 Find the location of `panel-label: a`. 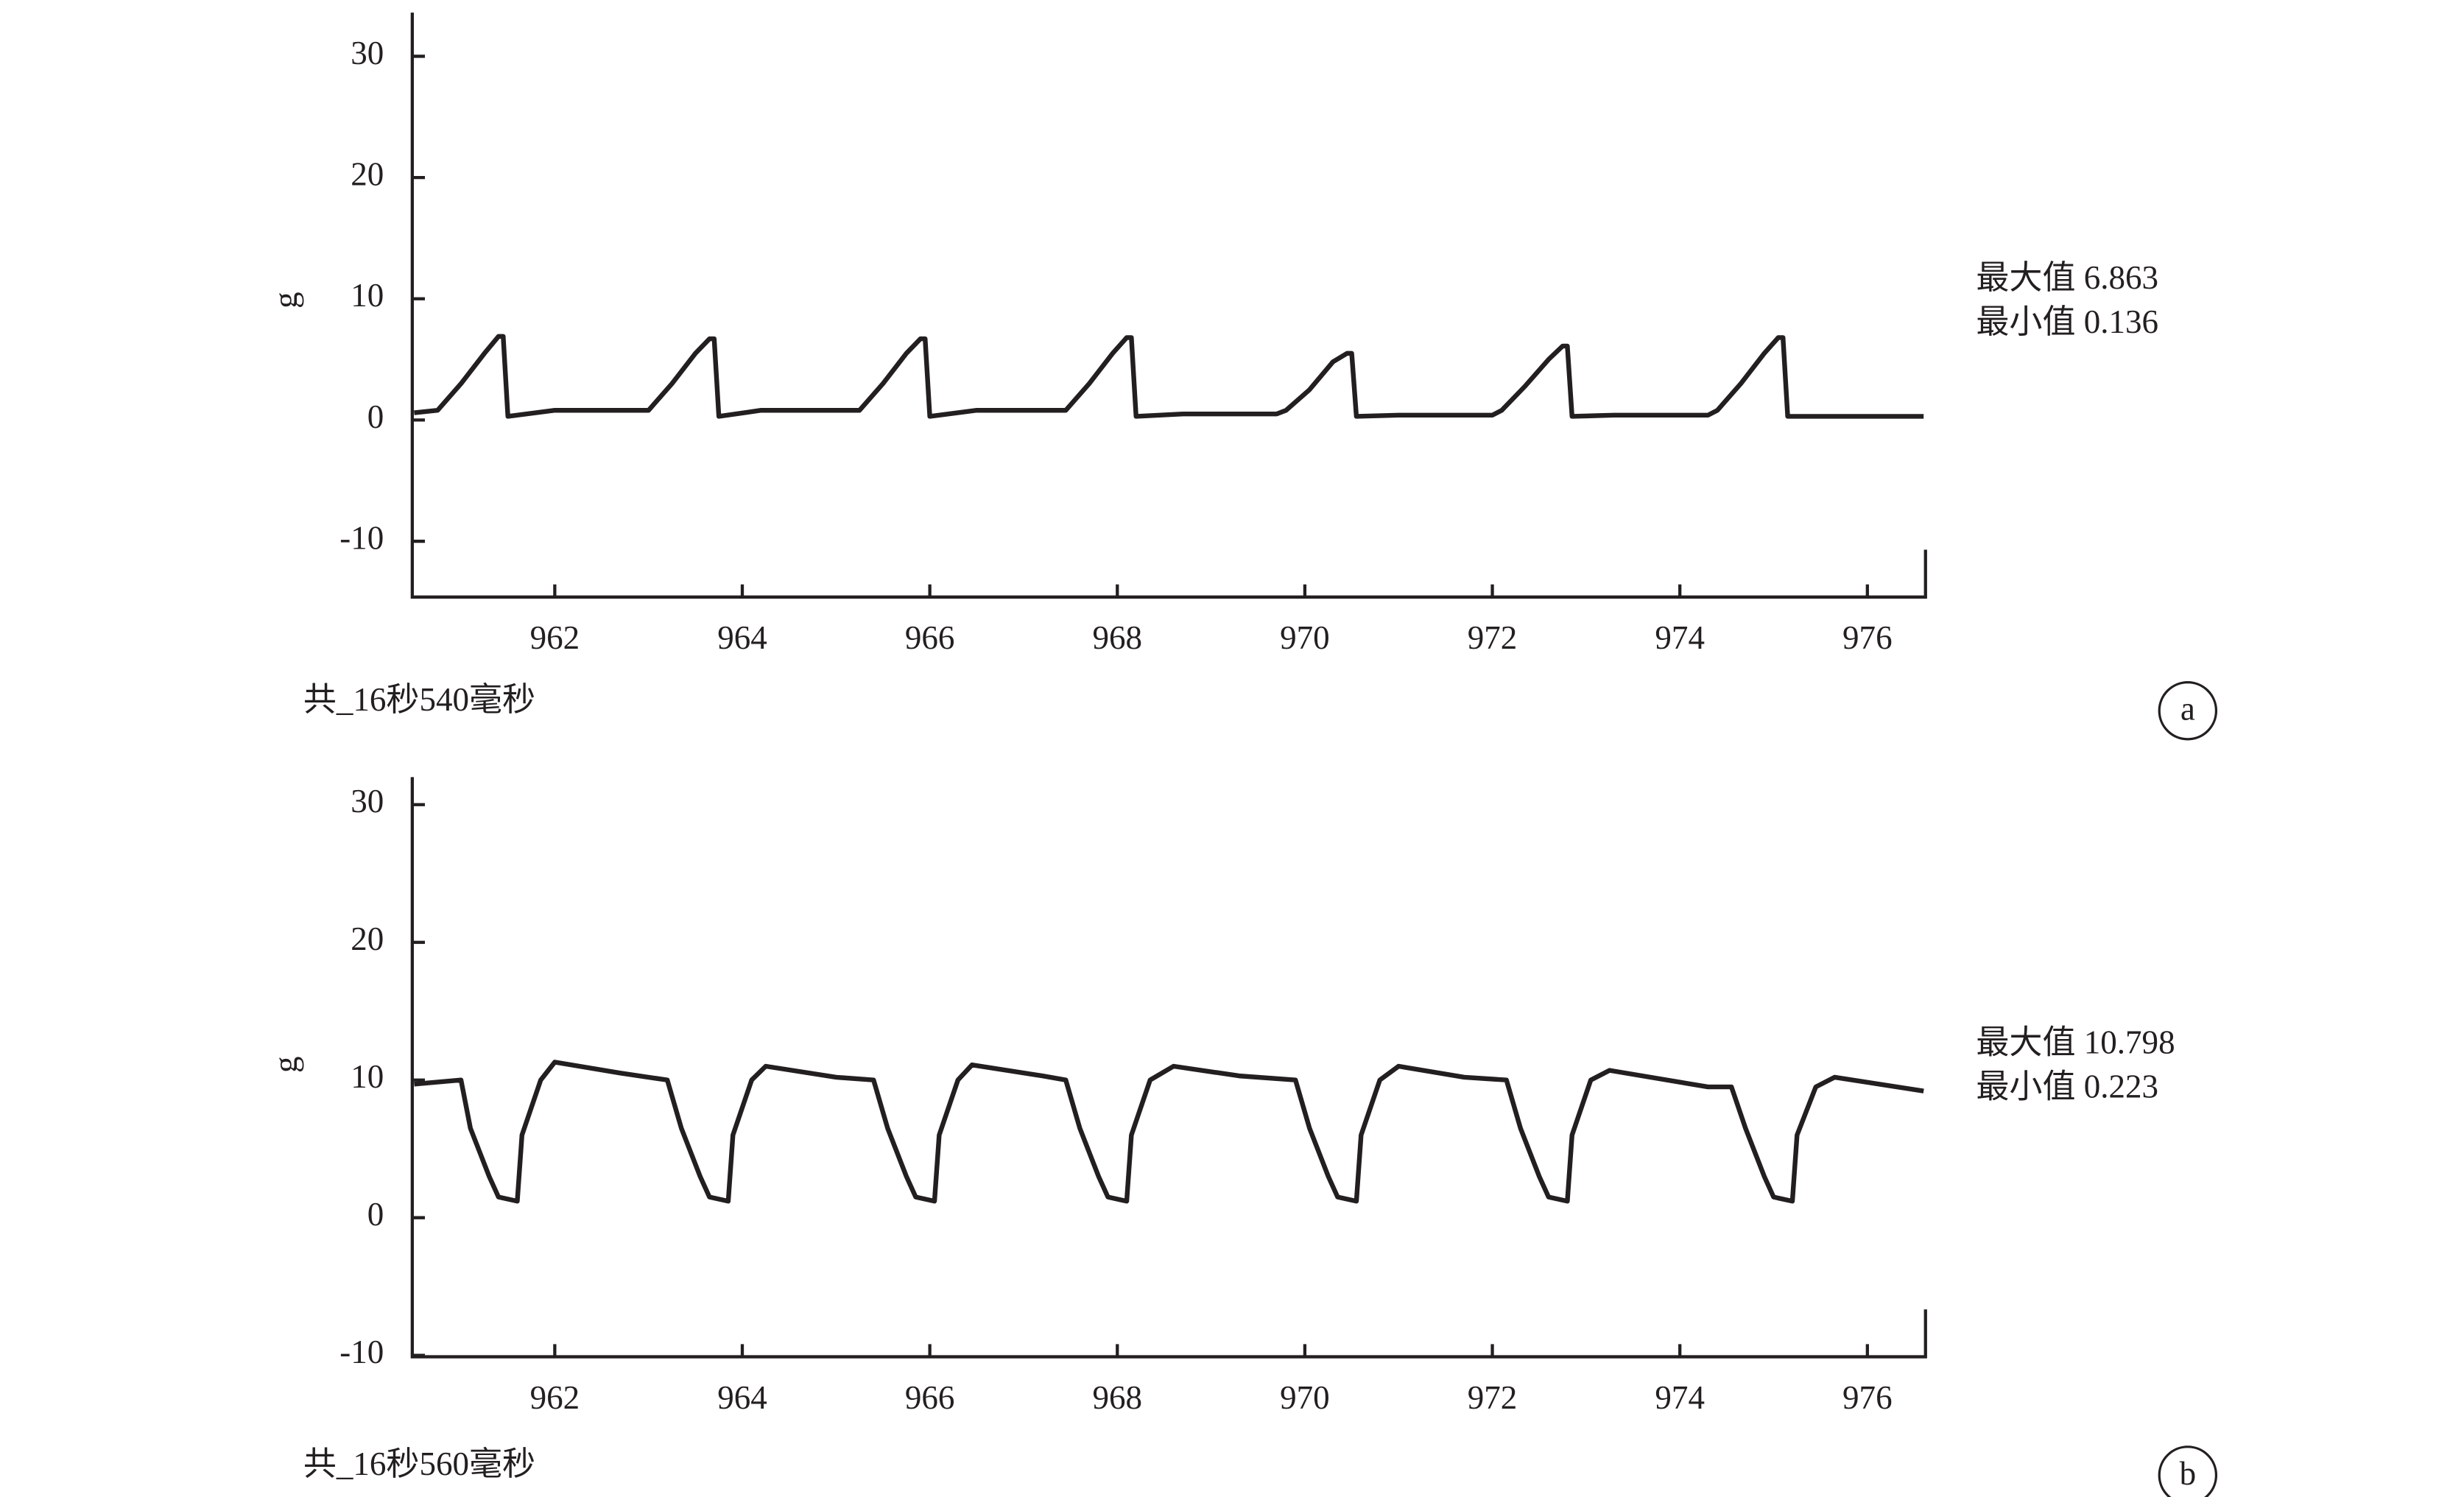

panel-label: a is located at coordinates (2187, 709).